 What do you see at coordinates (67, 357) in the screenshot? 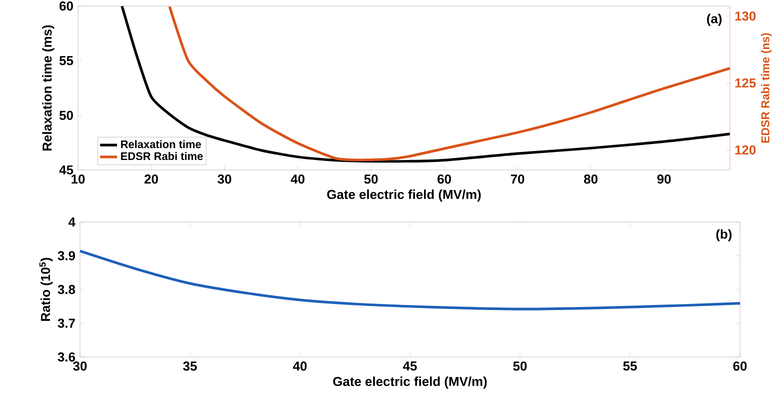
I see `y-tick-label: 3.6` at bounding box center [67, 357].